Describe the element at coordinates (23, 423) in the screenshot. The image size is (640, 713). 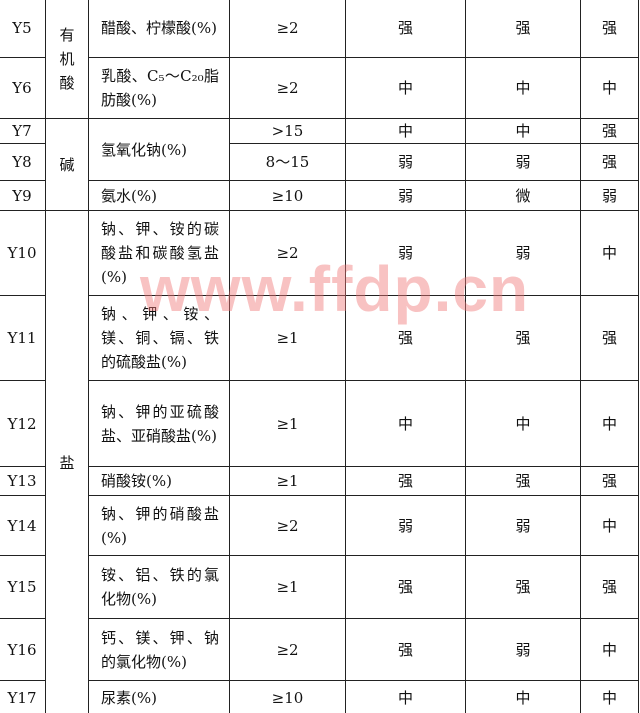
I see `row-id: Y12` at that location.